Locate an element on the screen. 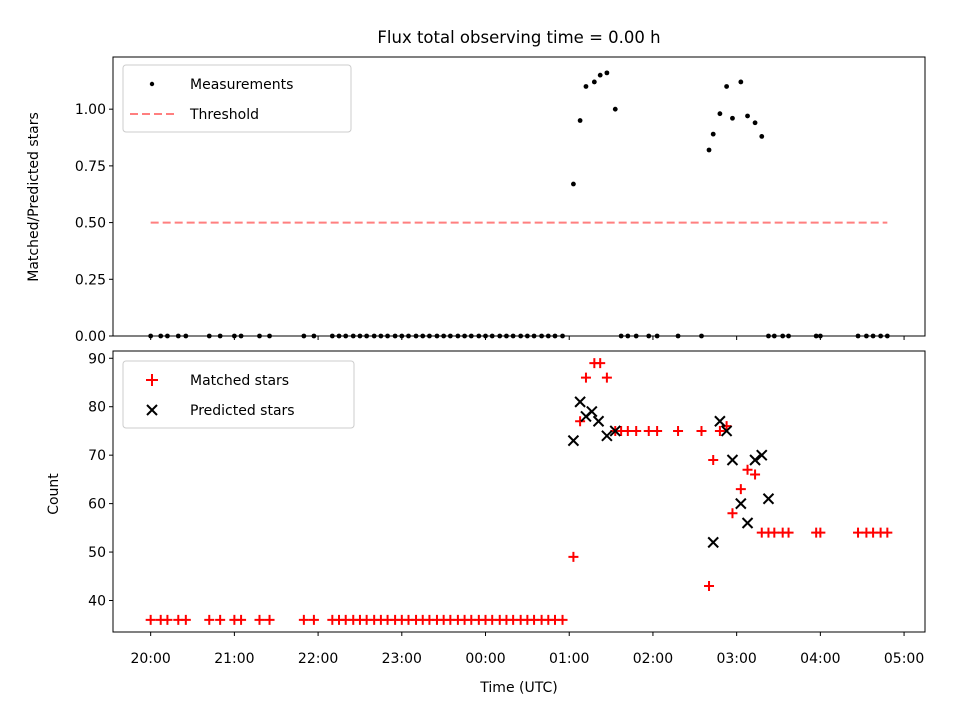  x-tick-label: 20:00 is located at coordinates (150, 659).